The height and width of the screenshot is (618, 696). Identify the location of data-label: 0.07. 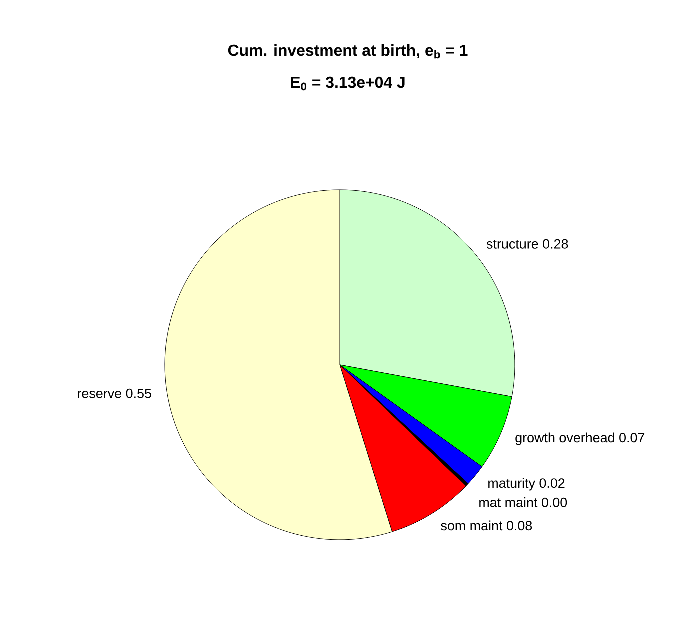
(632, 438).